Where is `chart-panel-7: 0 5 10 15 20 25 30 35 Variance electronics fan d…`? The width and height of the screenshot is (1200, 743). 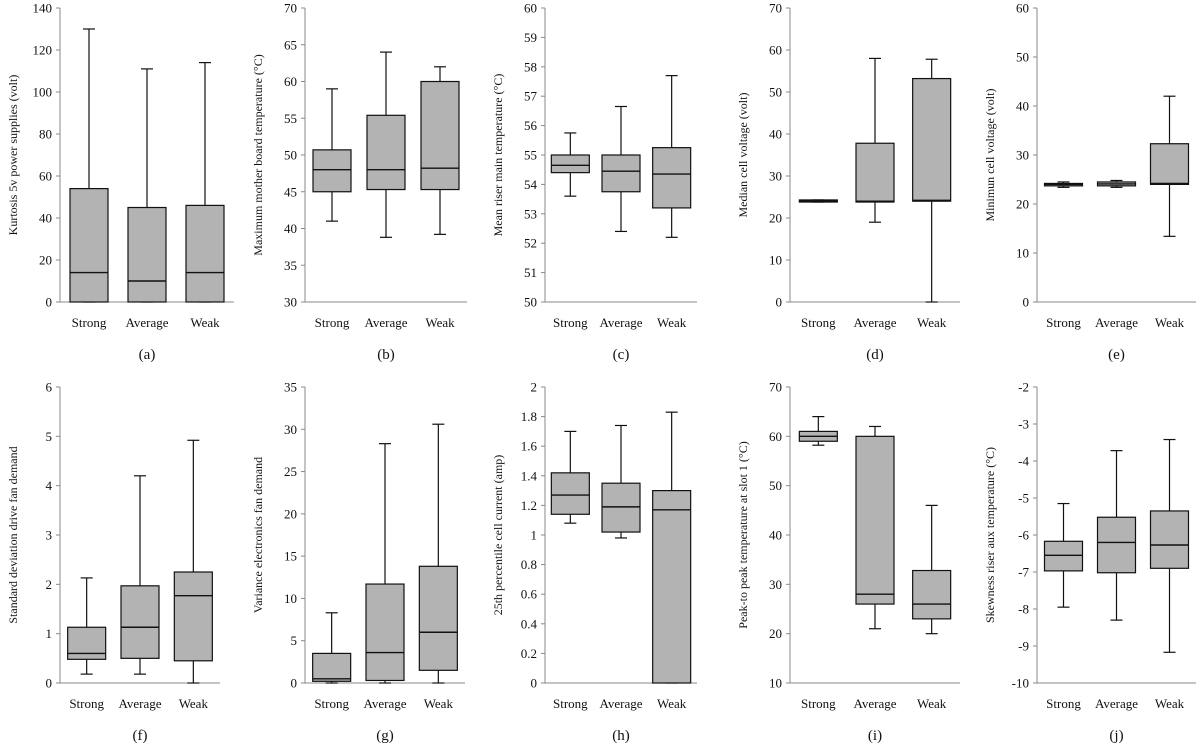
chart-panel-7: 0 5 10 15 20 25 30 35 Variance electronics fan d… is located at coordinates (358, 561).